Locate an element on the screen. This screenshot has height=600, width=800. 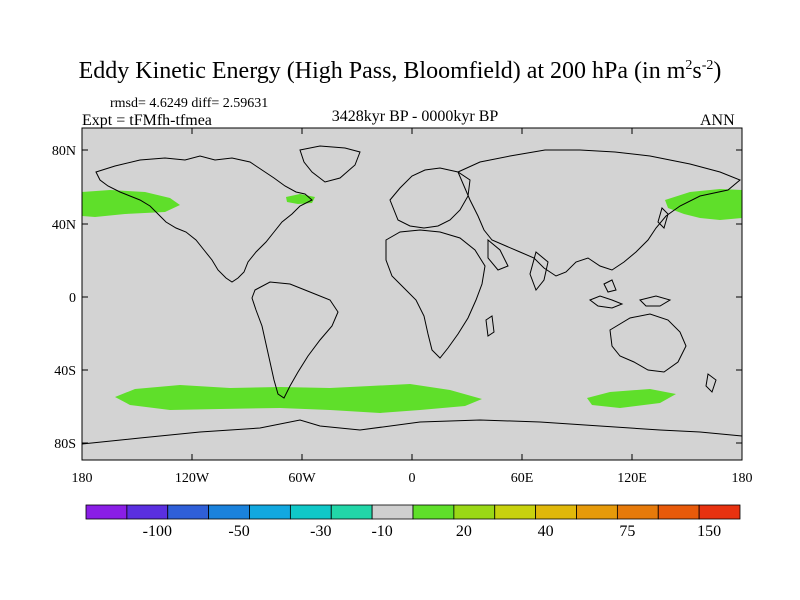
colorbar-label: -50 is located at coordinates (238, 531).